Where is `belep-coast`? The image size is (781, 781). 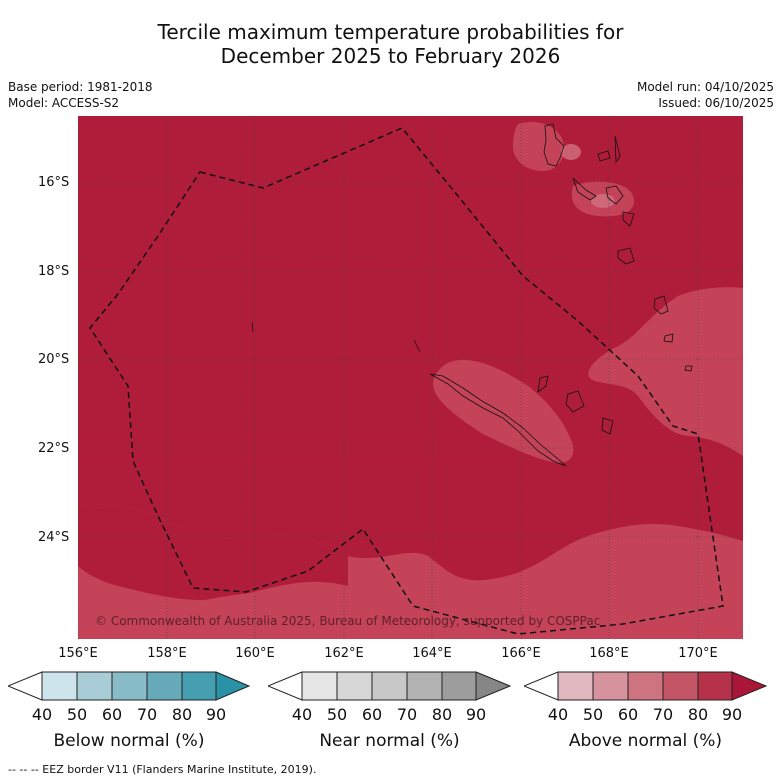
belep-coast is located at coordinates (417, 346).